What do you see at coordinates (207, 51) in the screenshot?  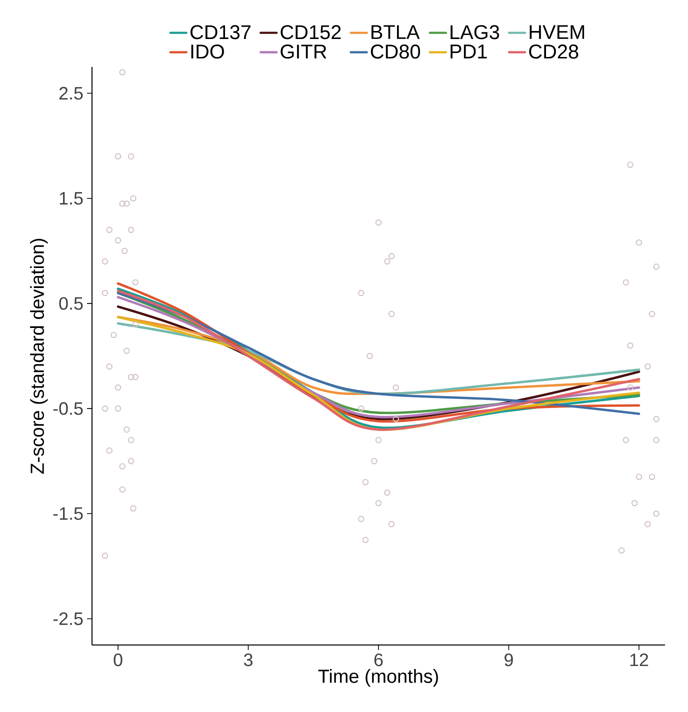 I see `legend-label: IDO` at bounding box center [207, 51].